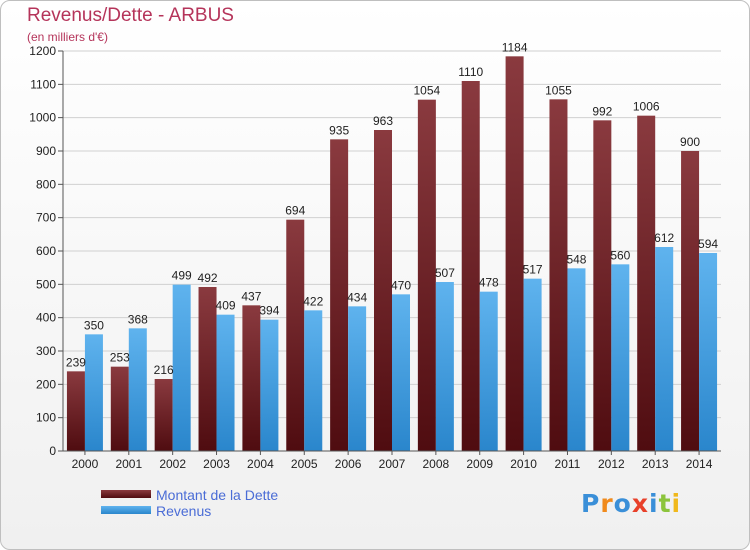  I want to click on data-label-revenus: 470, so click(401, 285).